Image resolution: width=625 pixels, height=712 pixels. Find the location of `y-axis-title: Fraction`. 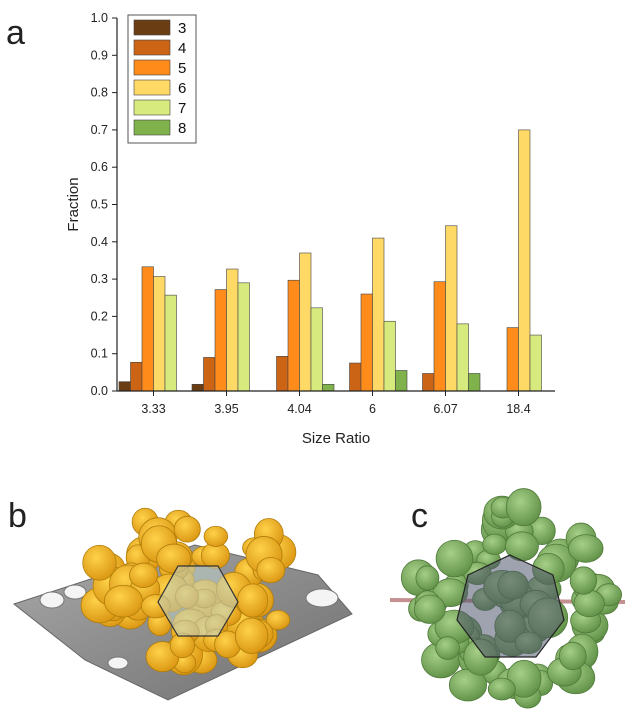

y-axis-title: Fraction is located at coordinates (73, 204).